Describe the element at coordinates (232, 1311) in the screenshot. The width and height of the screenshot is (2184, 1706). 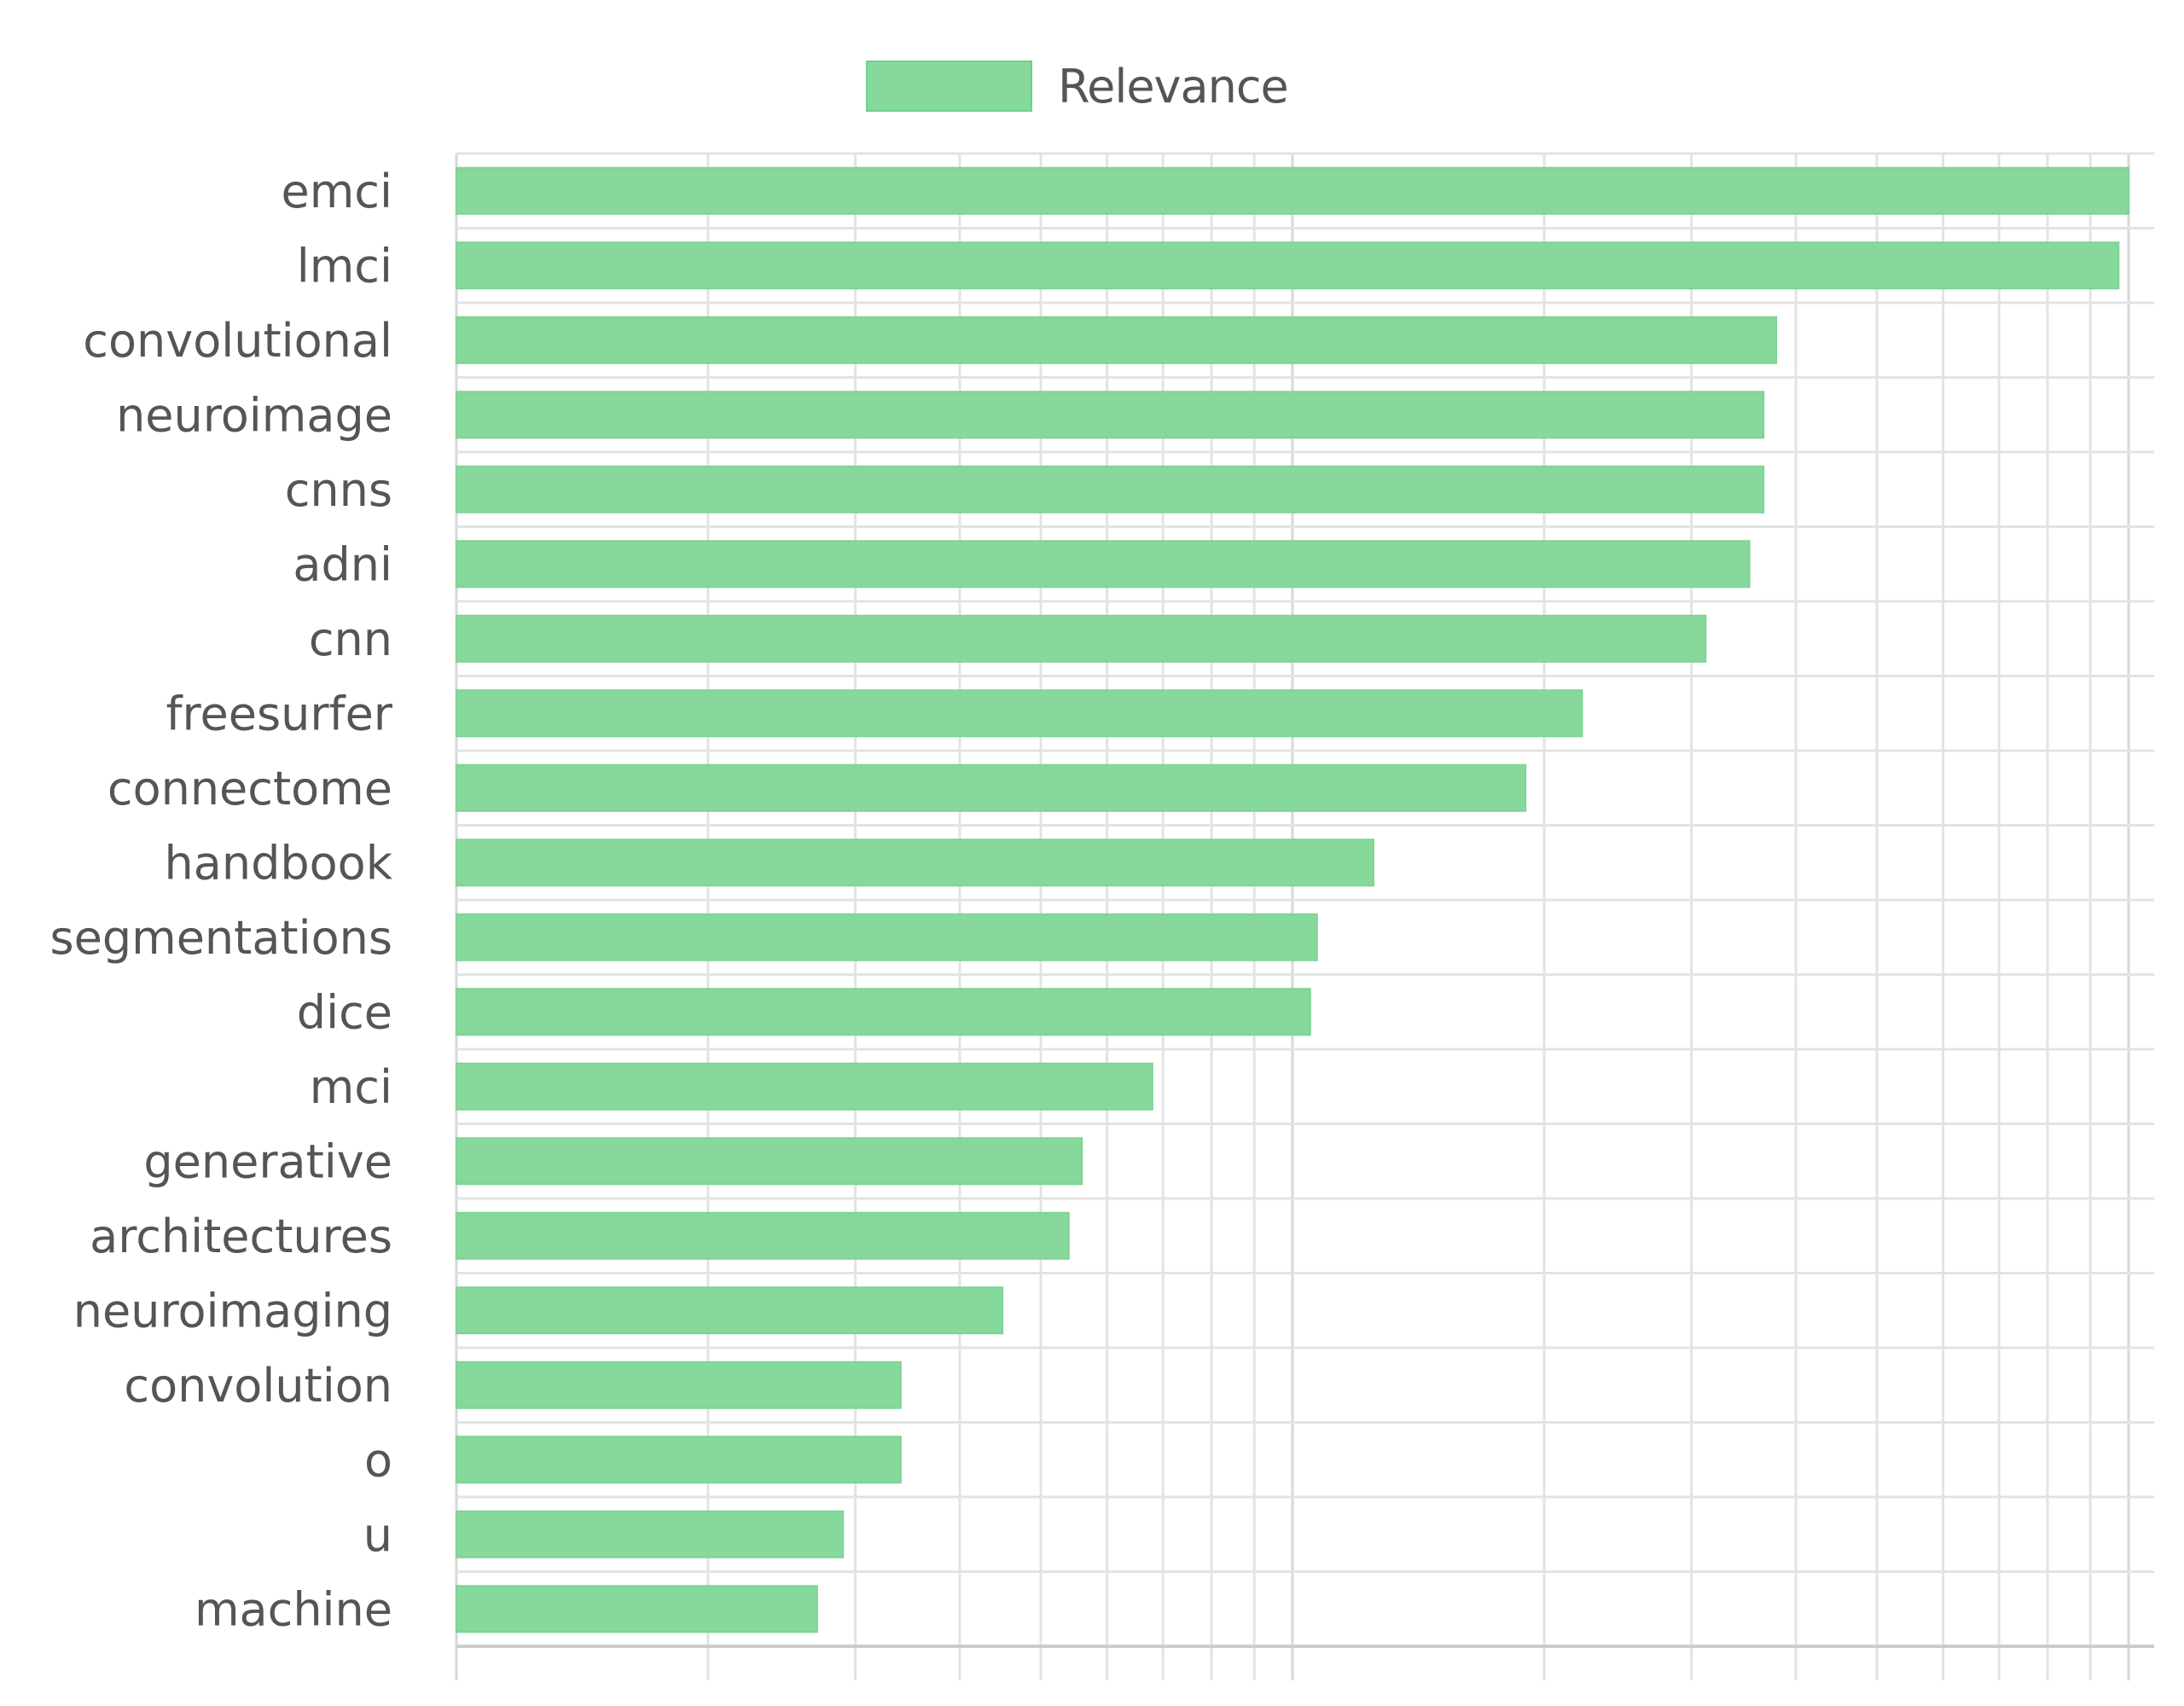
I see `category-label: neuroimaging` at that location.